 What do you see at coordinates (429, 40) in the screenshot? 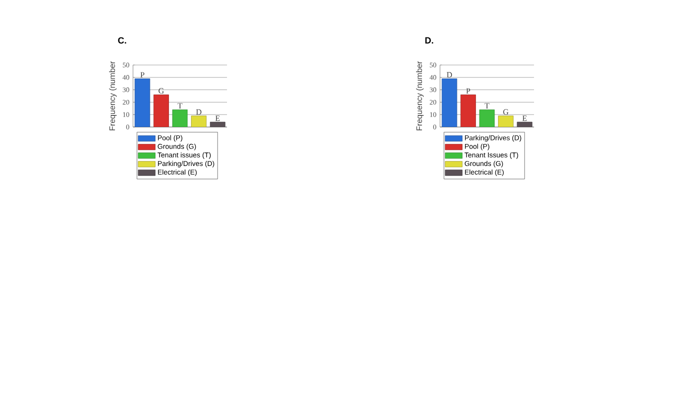
I see `chart-title: D.` at bounding box center [429, 40].